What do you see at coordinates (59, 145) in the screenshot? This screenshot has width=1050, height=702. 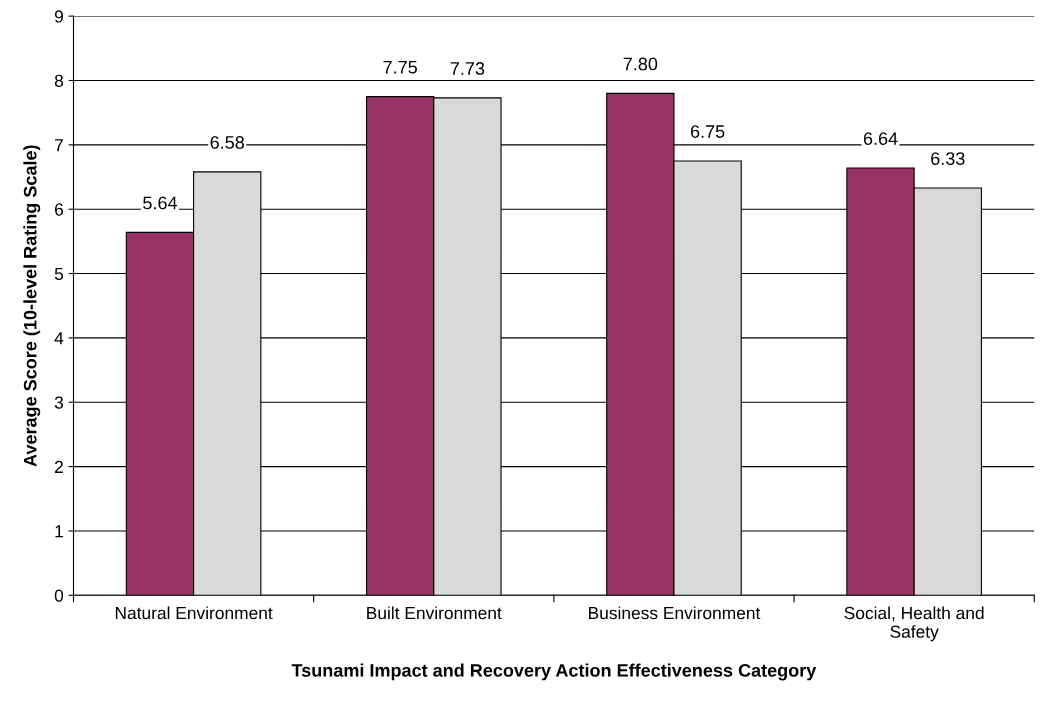 I see `y-tick-label: 7` at bounding box center [59, 145].